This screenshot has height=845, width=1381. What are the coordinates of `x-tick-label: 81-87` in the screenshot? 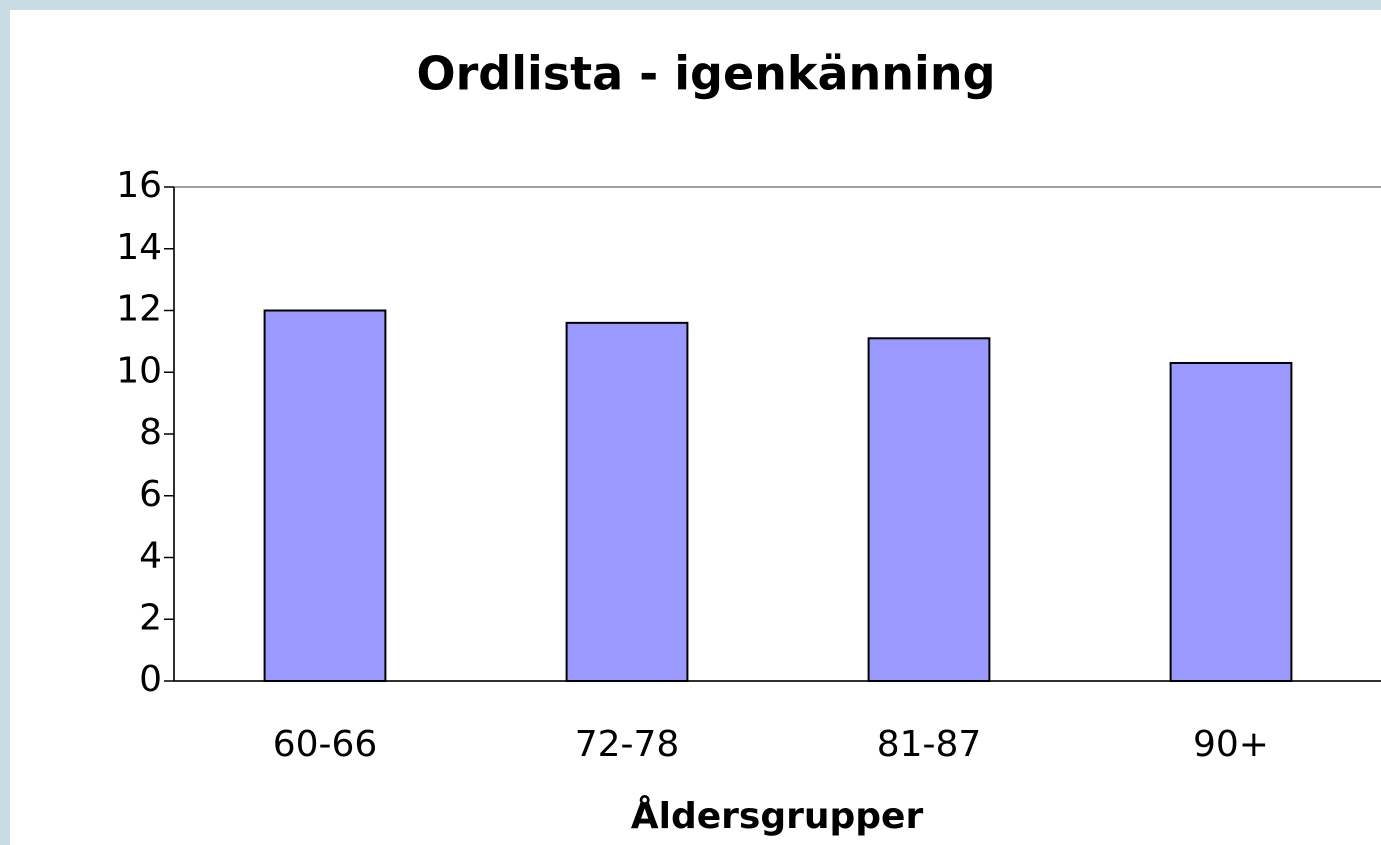 It's located at (929, 744).